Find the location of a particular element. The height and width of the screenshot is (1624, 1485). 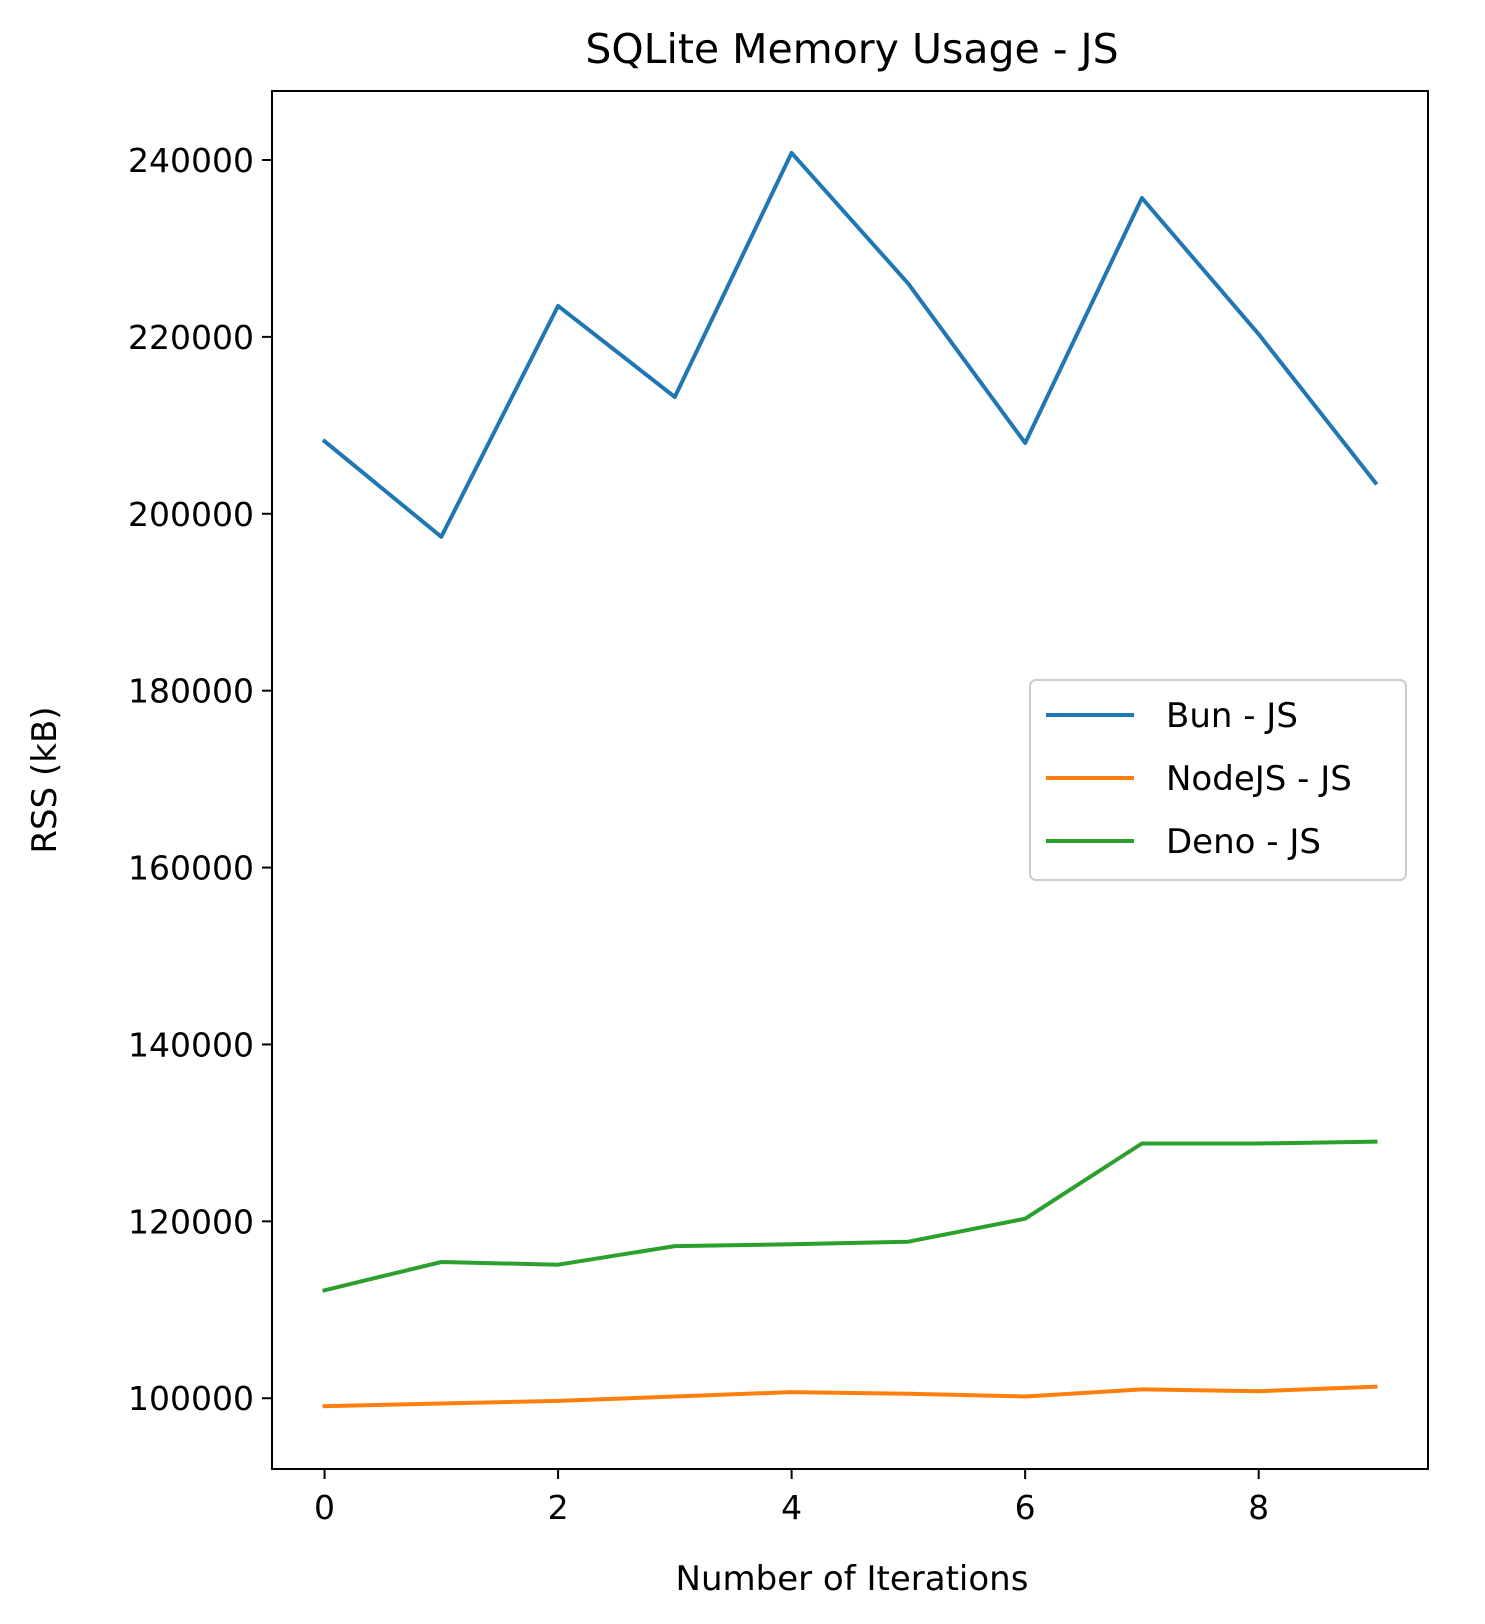

x-tick-label: 0 is located at coordinates (324, 1507).